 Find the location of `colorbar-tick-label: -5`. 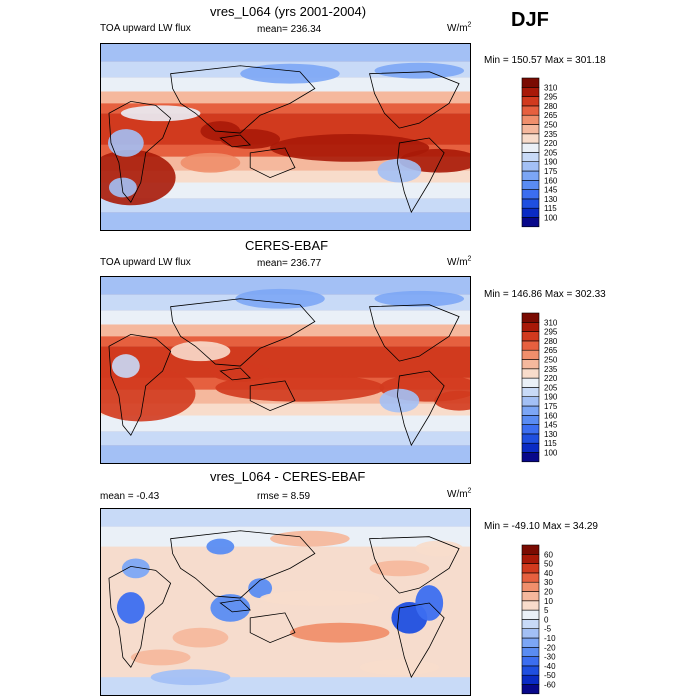

colorbar-tick-label: -5 is located at coordinates (548, 629).